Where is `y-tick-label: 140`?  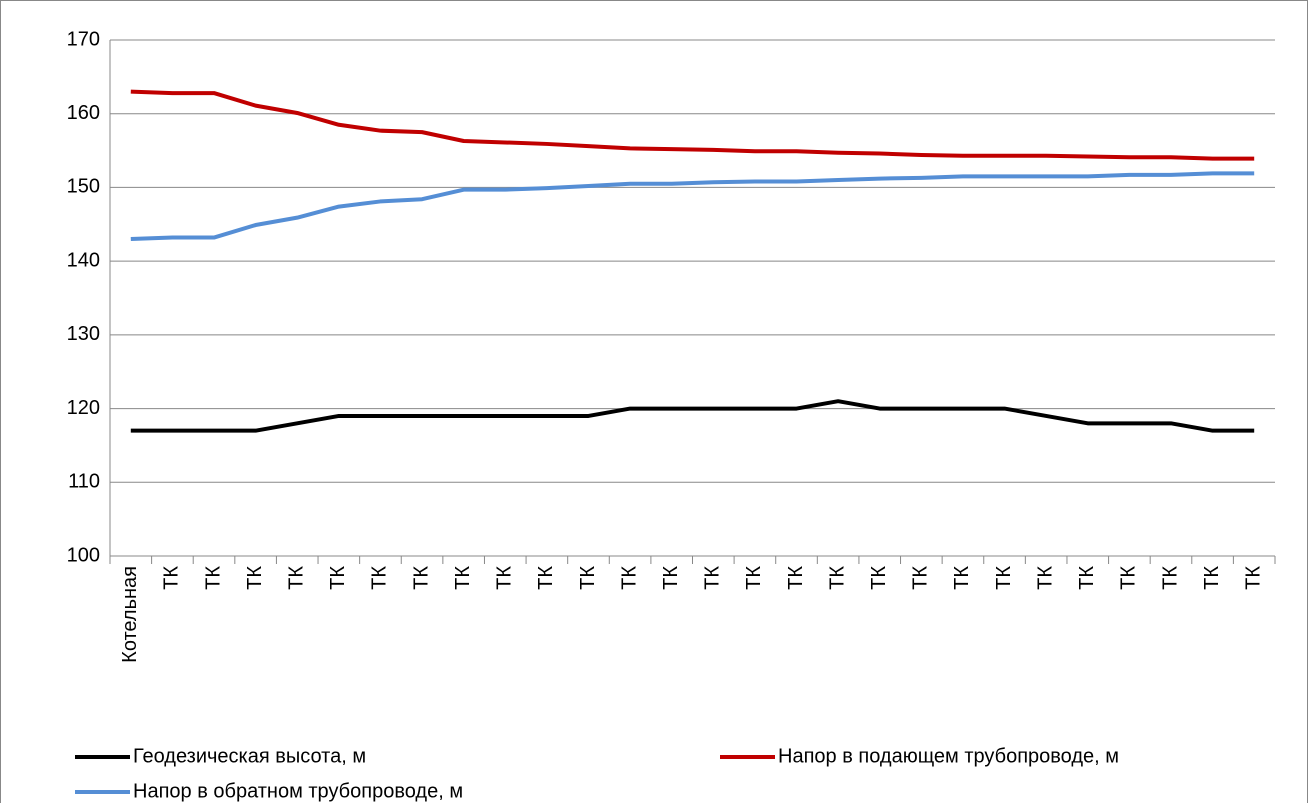
y-tick-label: 140 is located at coordinates (83, 260).